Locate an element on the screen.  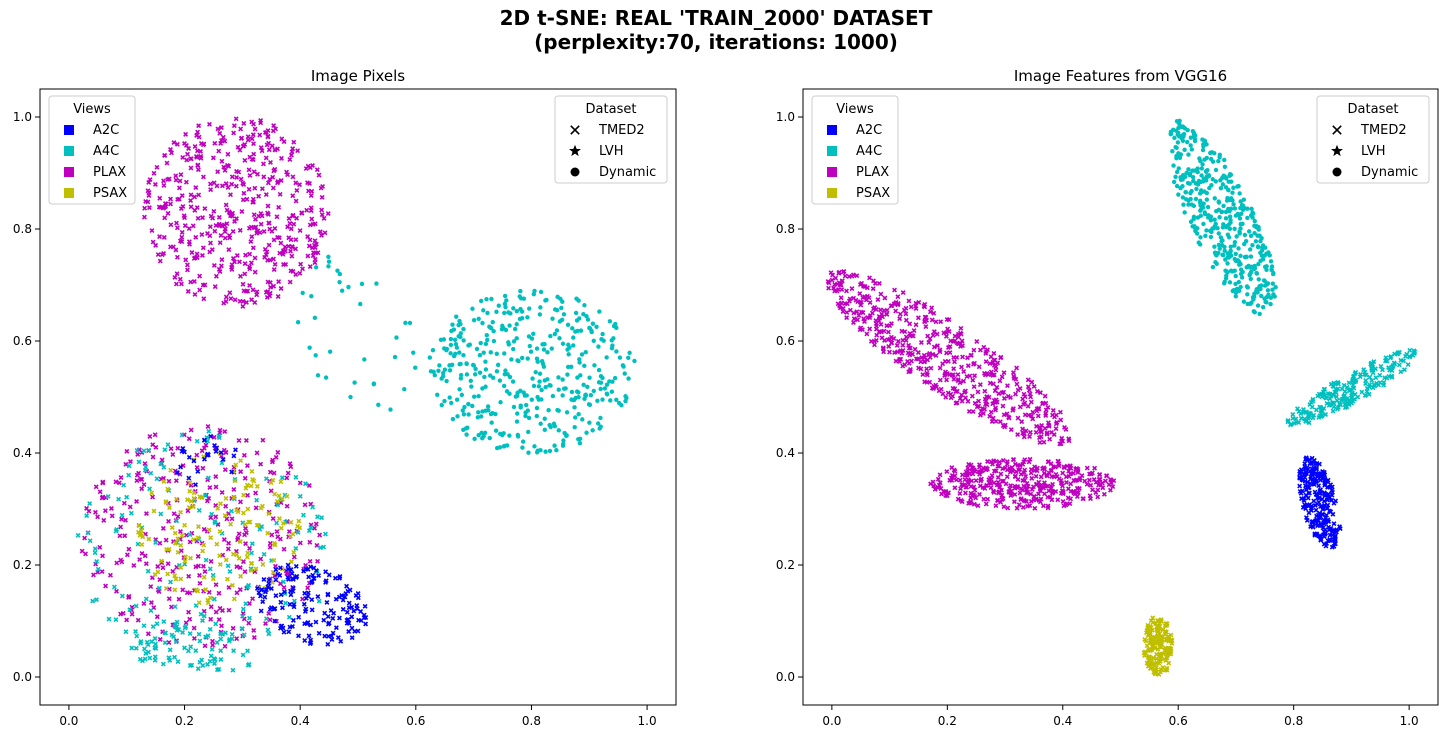
legend-swatch is located at coordinates (69, 193).